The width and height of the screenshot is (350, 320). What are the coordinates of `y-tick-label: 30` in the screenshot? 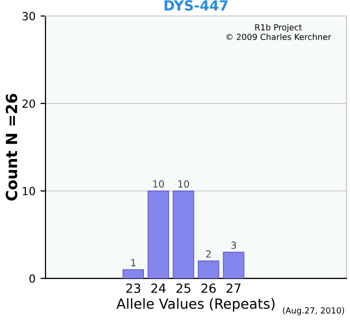 It's located at (29, 16).